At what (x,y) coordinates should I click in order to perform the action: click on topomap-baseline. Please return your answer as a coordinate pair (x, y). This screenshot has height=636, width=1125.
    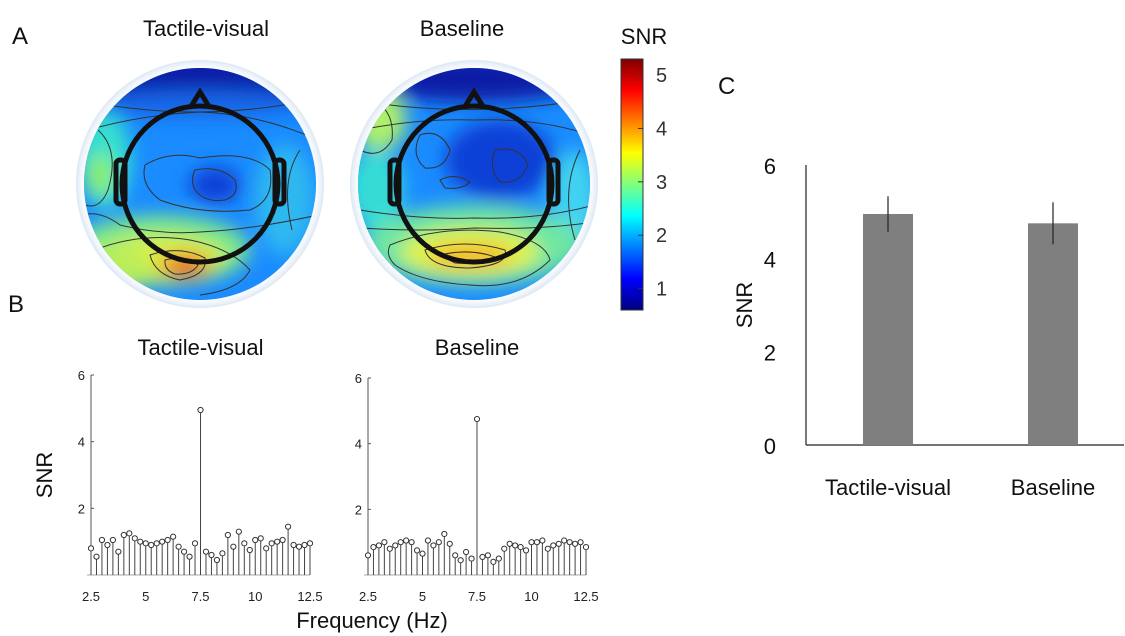
    Looking at the image, I should click on (474, 184).